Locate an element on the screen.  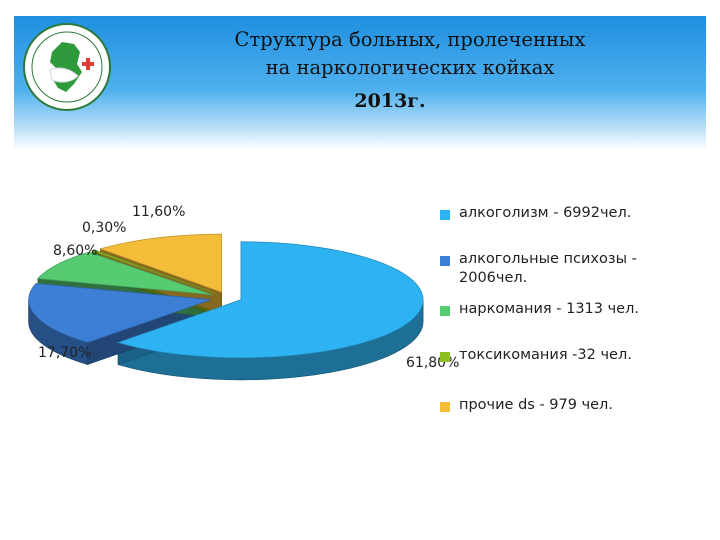
title-line-2: на наркологических койках is located at coordinates (410, 67).